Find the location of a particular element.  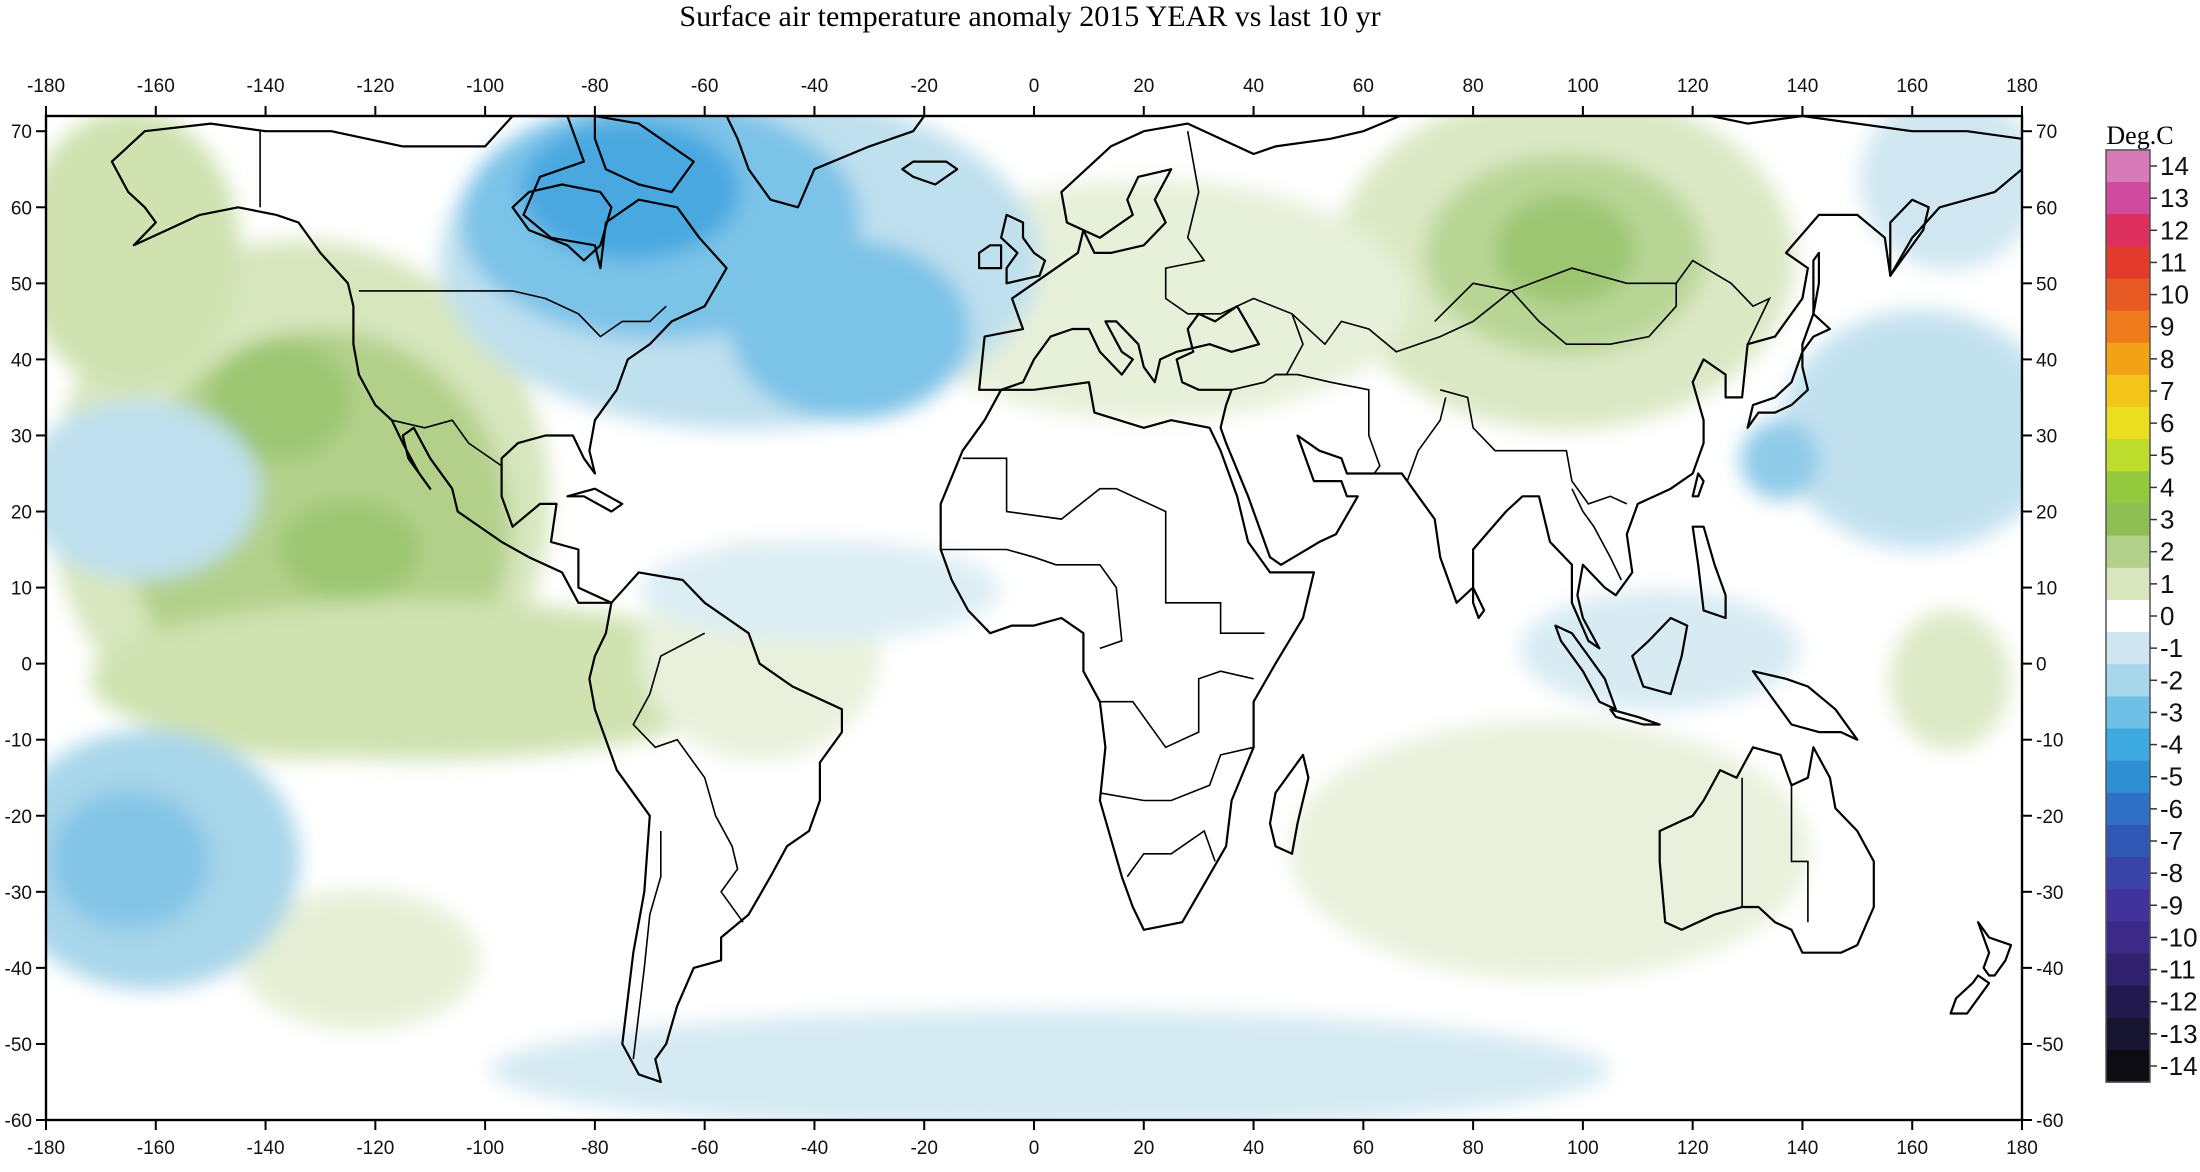

lat-tick-label-left: 70 is located at coordinates (21, 132).